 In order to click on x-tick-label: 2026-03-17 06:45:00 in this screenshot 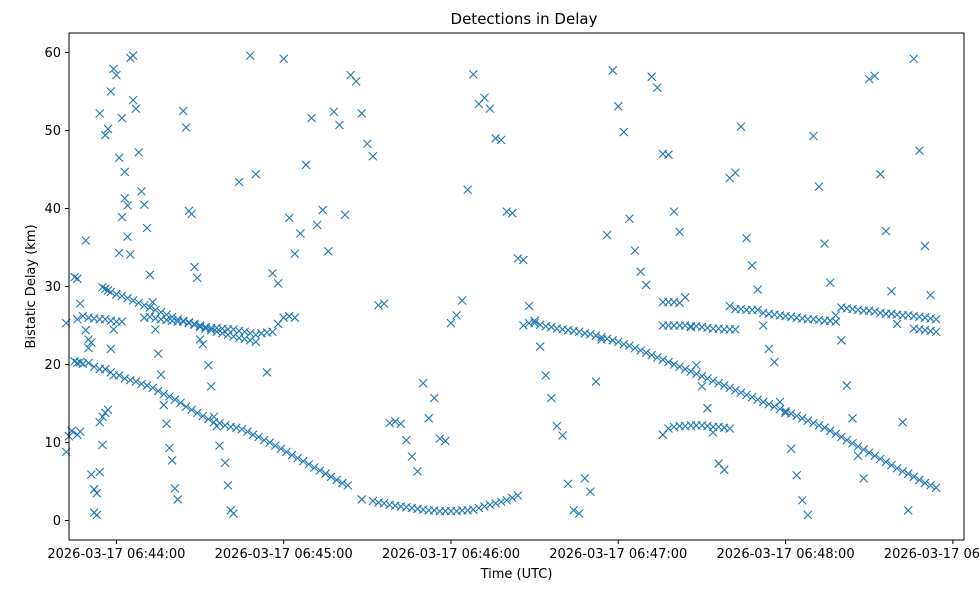, I will do `click(284, 554)`.